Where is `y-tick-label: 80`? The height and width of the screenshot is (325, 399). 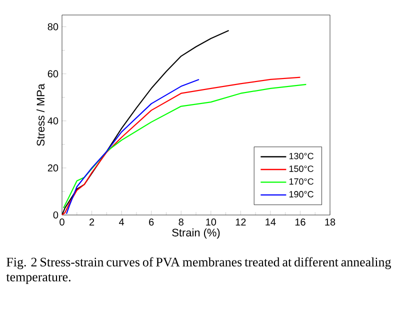 y-tick-label: 80 is located at coordinates (53, 26).